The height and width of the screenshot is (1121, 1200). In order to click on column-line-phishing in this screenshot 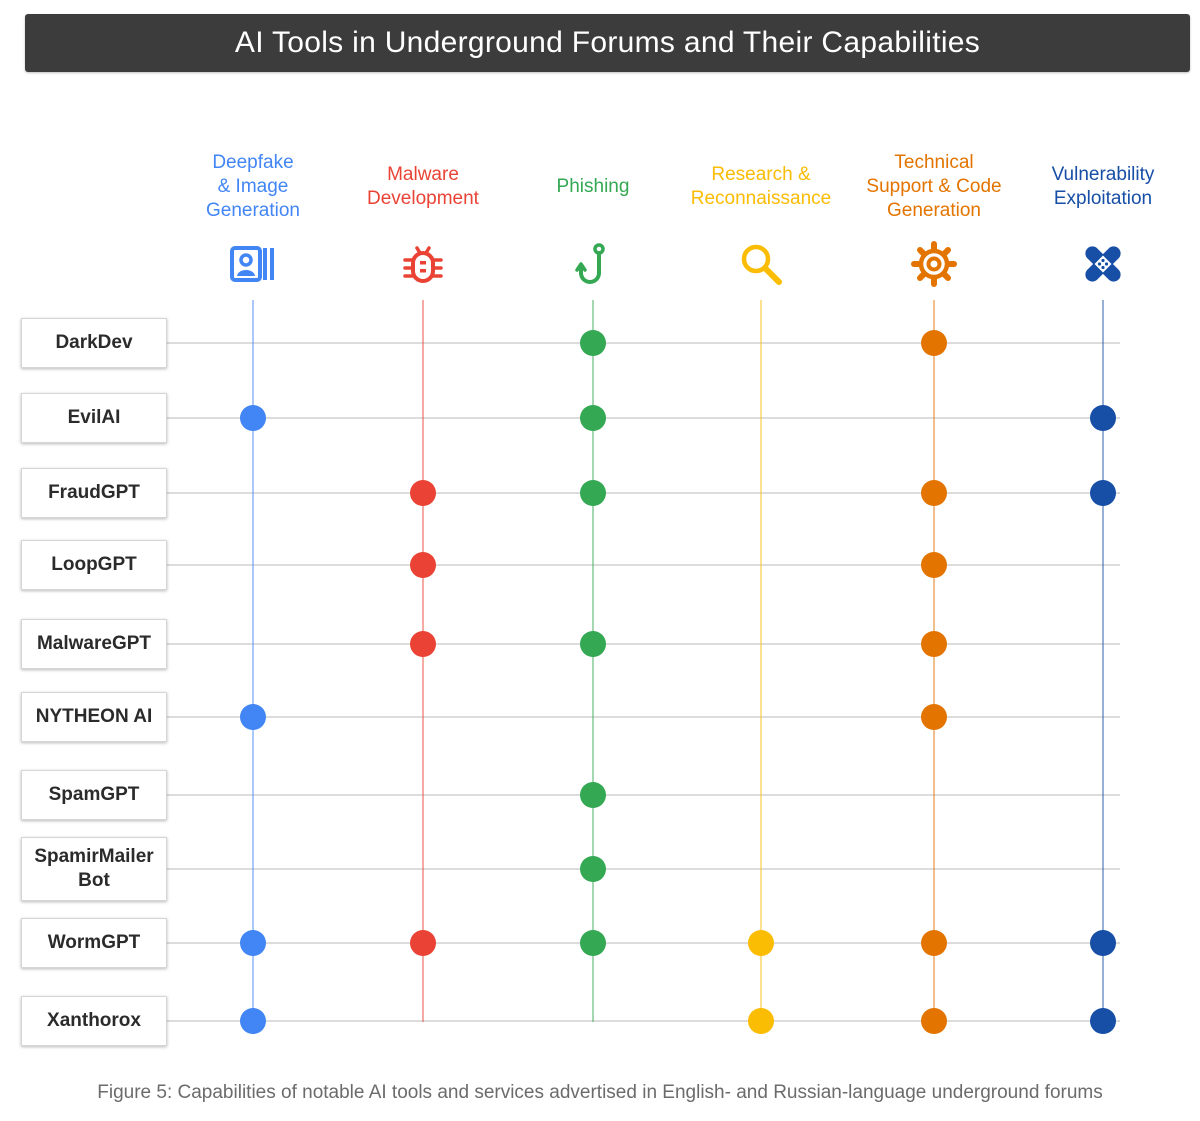, I will do `click(593, 661)`.